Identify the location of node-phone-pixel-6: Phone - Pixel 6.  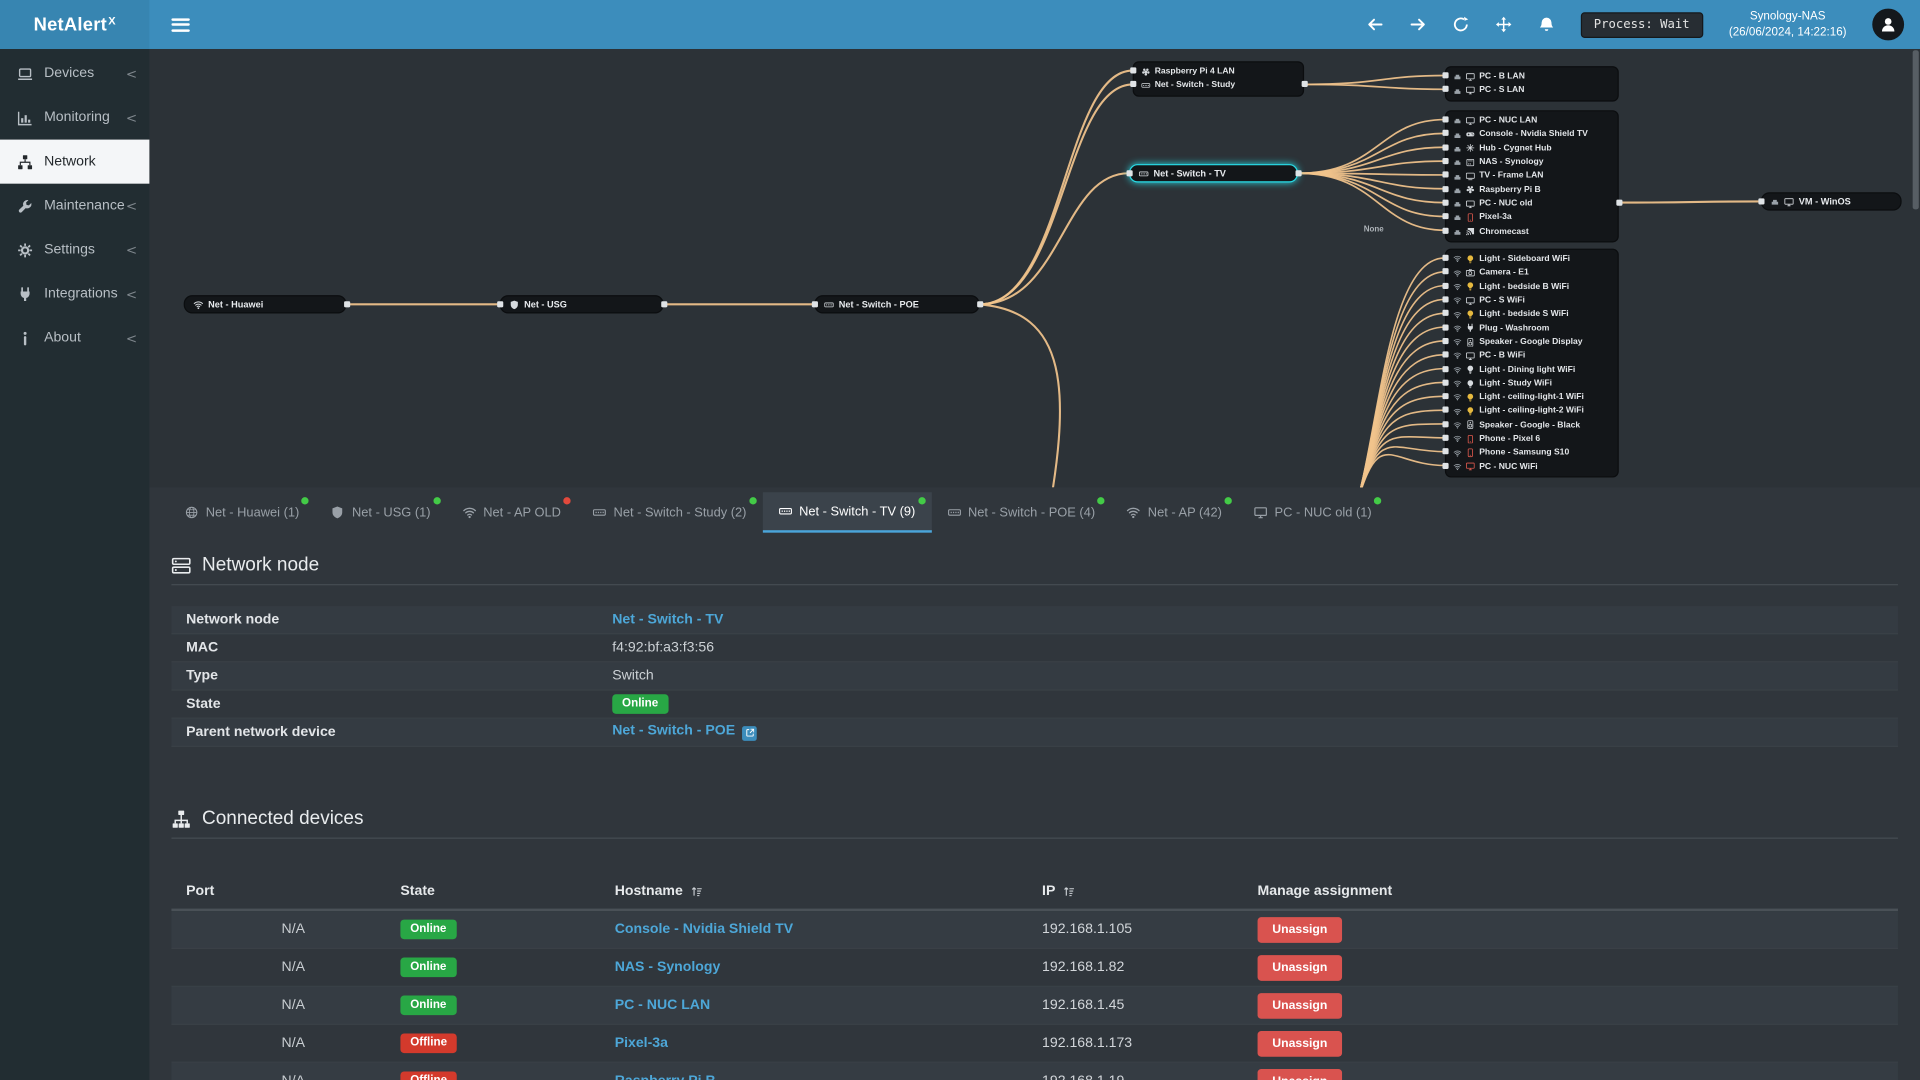
(1531, 439).